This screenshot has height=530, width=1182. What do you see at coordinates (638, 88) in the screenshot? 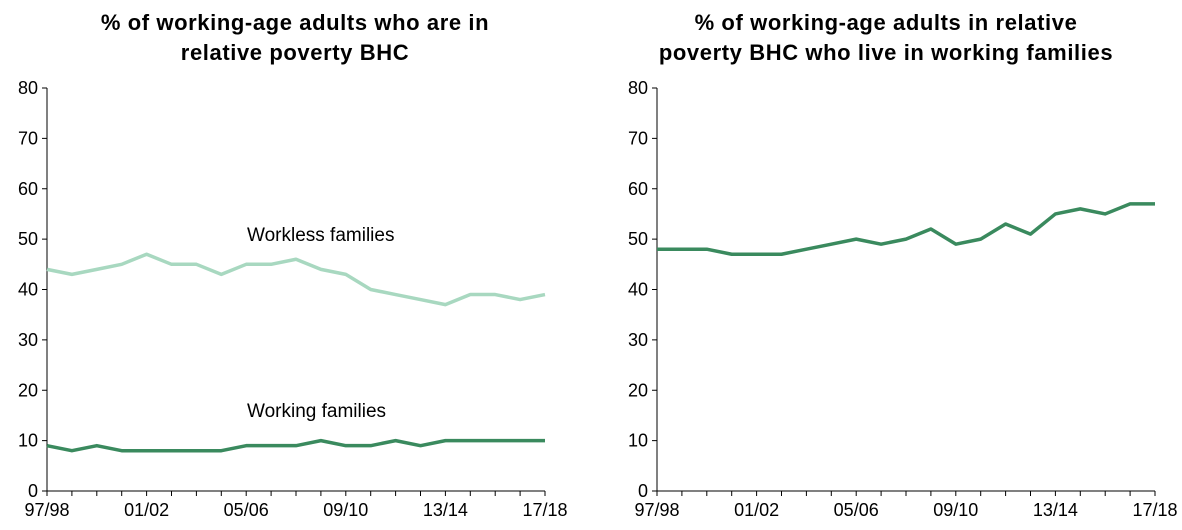
I see `right-chart-y-tick-label-80: 80` at bounding box center [638, 88].